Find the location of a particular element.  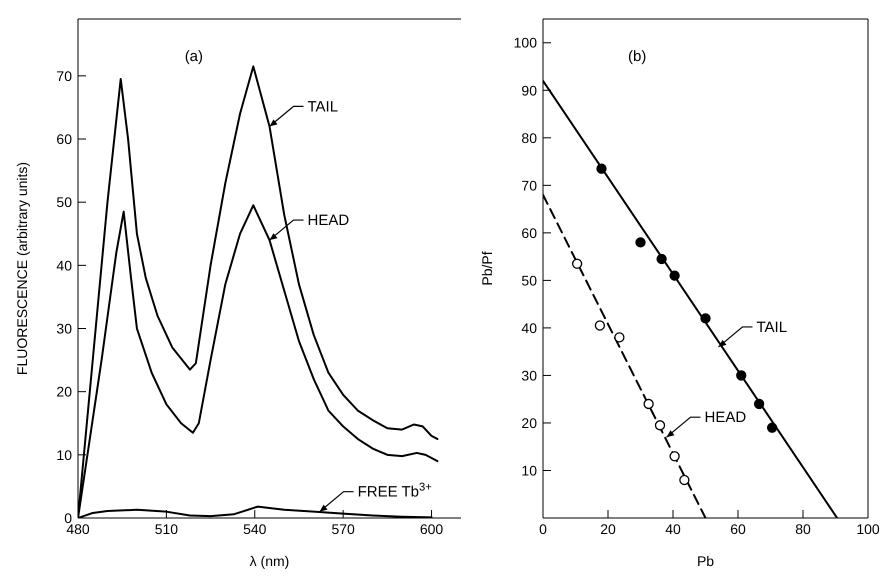

x-tick-label: 80 is located at coordinates (803, 528).